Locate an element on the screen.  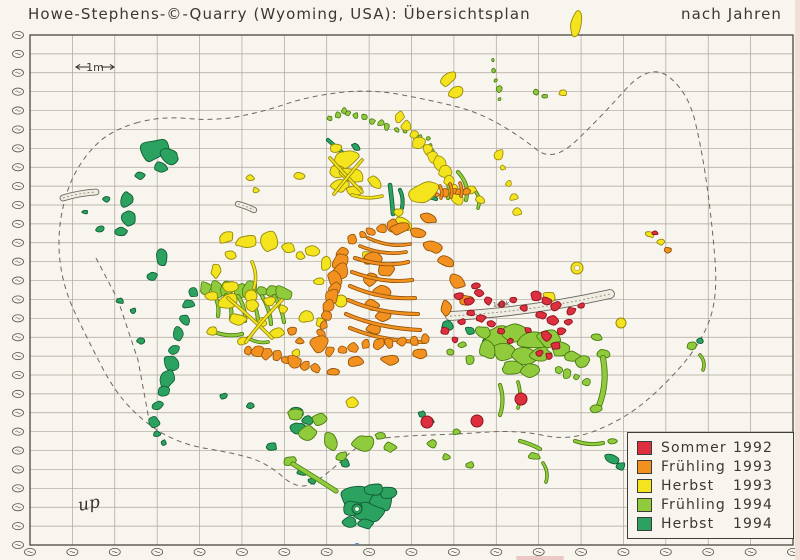
scan-edge-artifact is located at coordinates (797, 280).